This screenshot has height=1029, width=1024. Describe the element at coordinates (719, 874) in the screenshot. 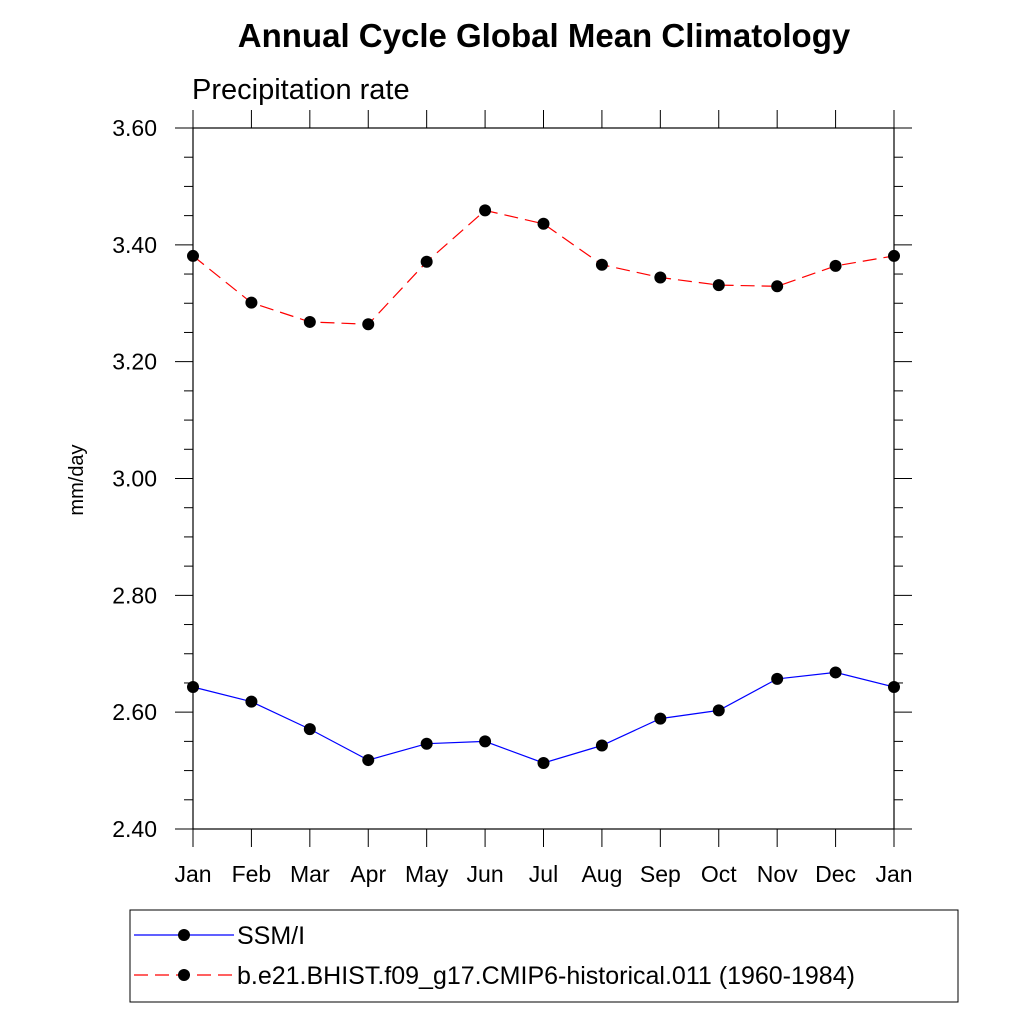

I see `x-tick-label: Oct` at that location.